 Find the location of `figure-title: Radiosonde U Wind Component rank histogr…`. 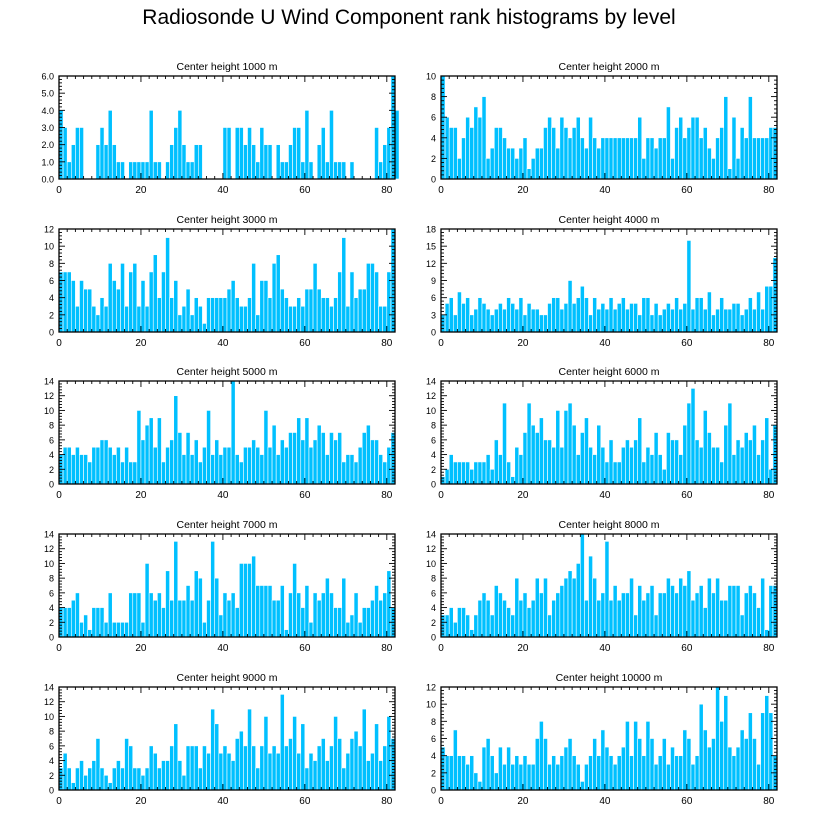

figure-title: Radiosonde U Wind Component rank histogr… is located at coordinates (409, 17).